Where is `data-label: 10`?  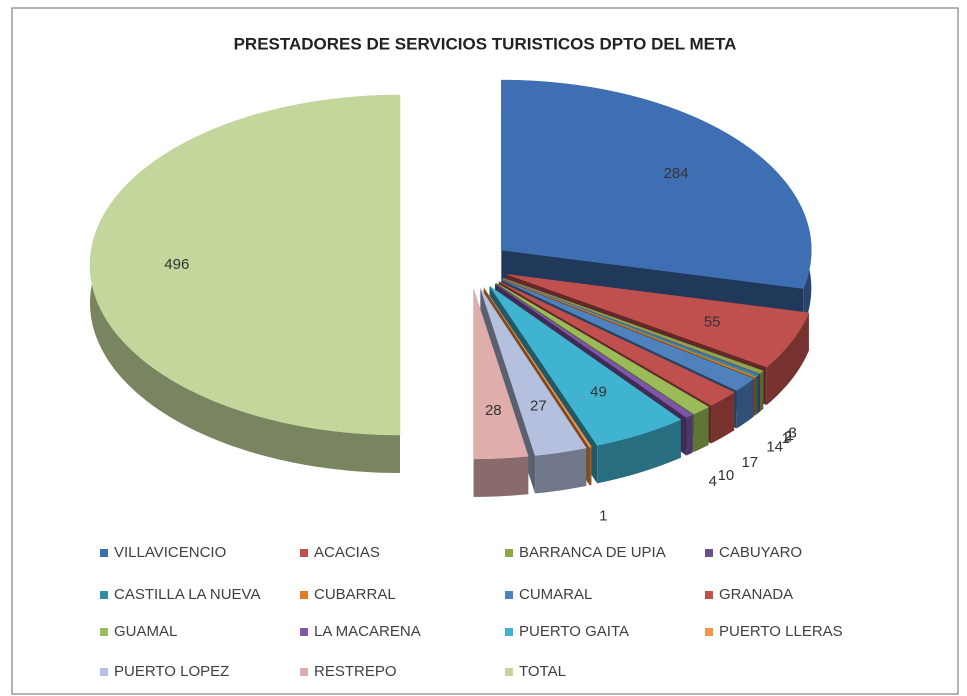
data-label: 10 is located at coordinates (726, 475).